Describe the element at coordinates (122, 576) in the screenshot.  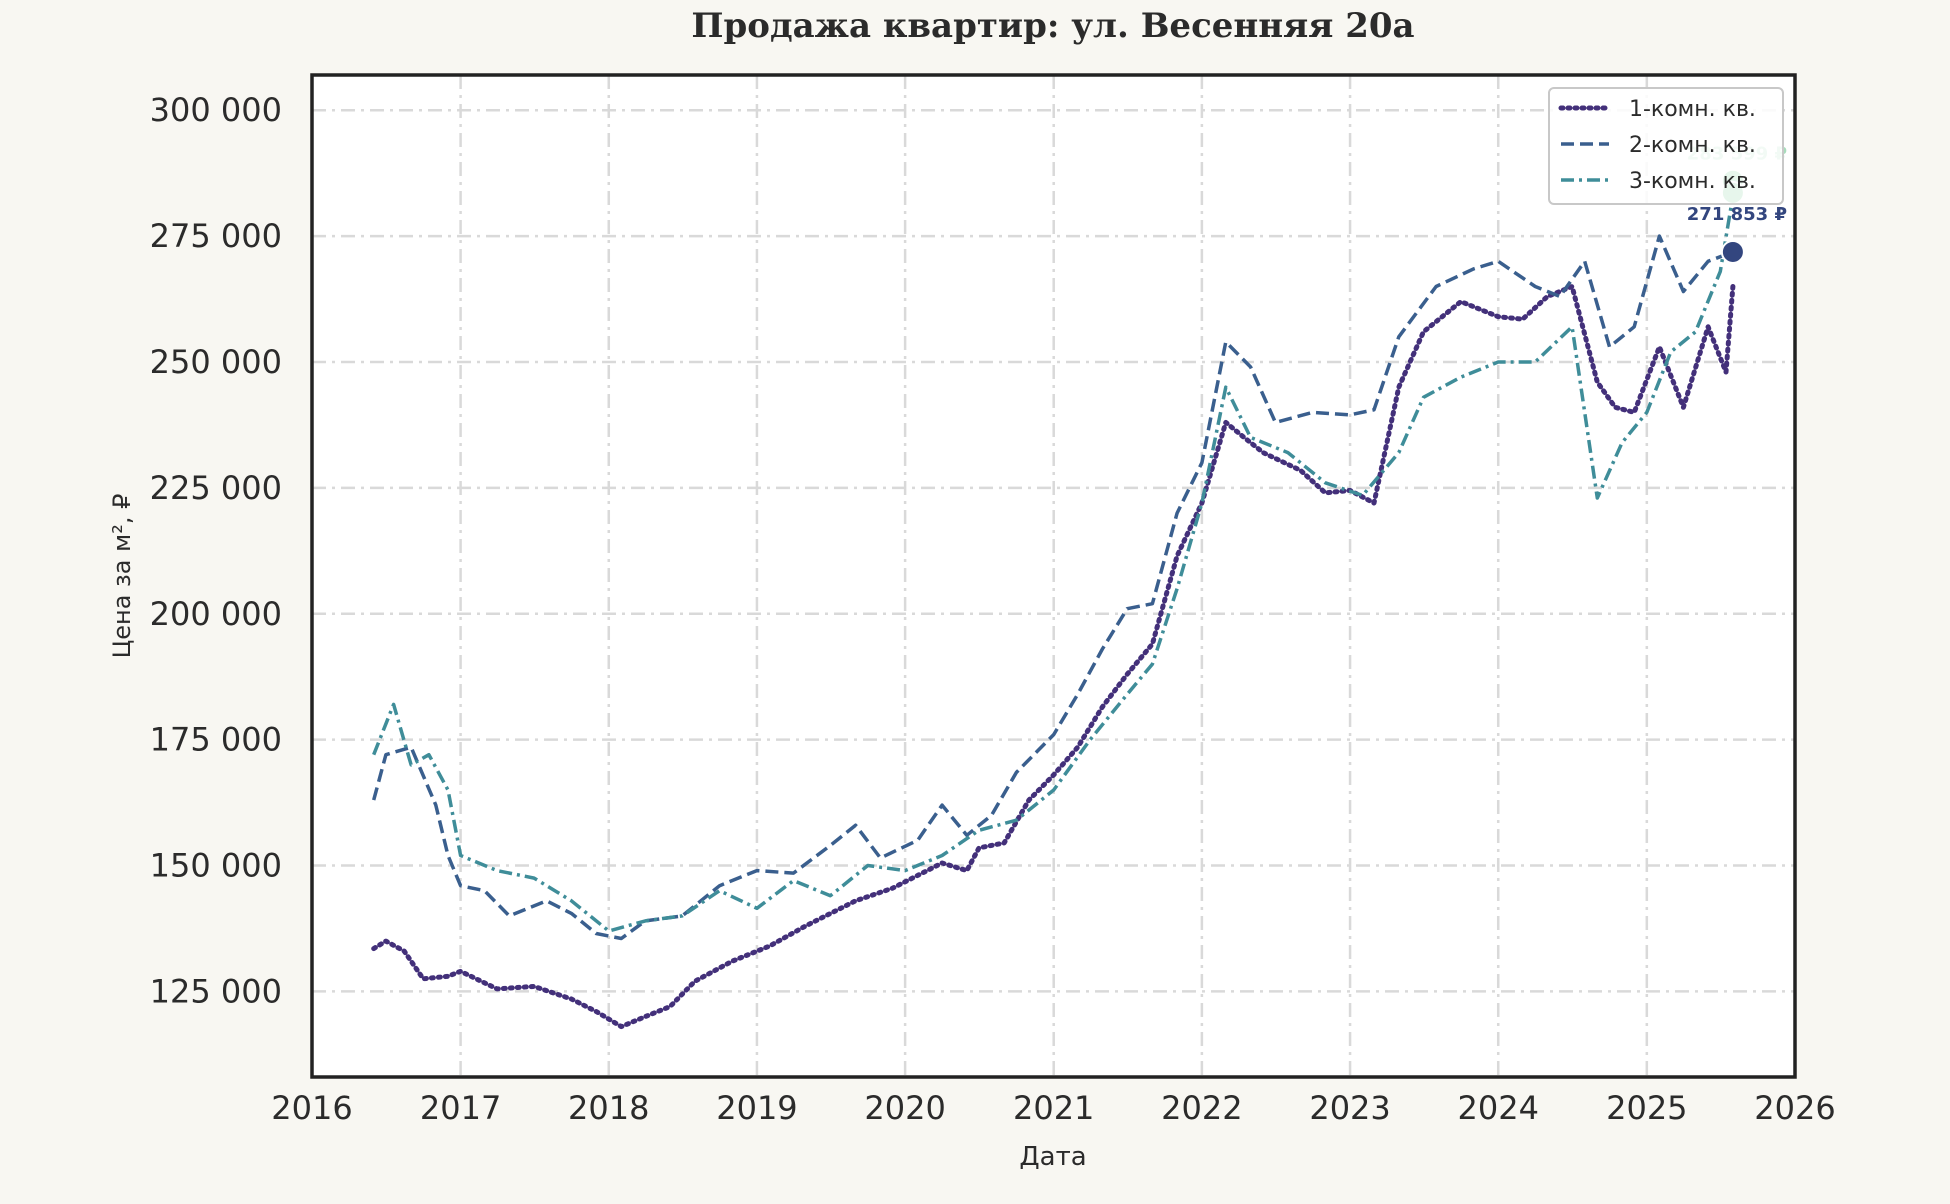
I see `y-axis-label: Цена за м², ₽` at that location.